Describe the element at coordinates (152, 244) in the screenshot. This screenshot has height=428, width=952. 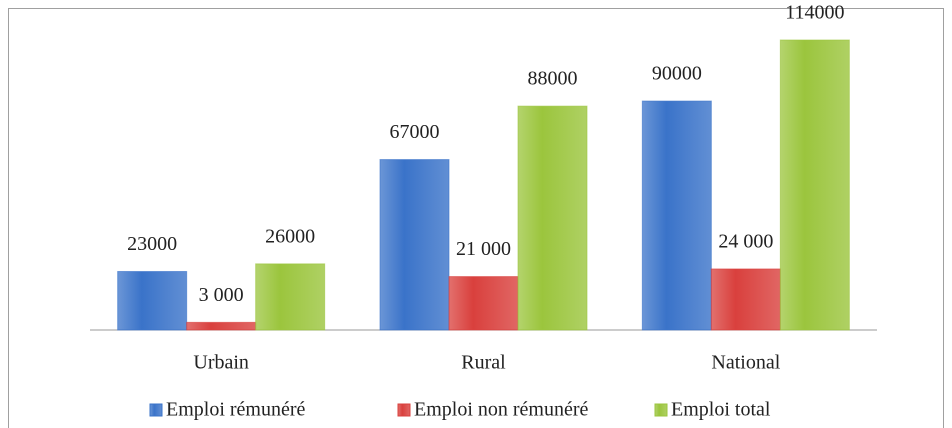
I see `data-label: 23000` at that location.